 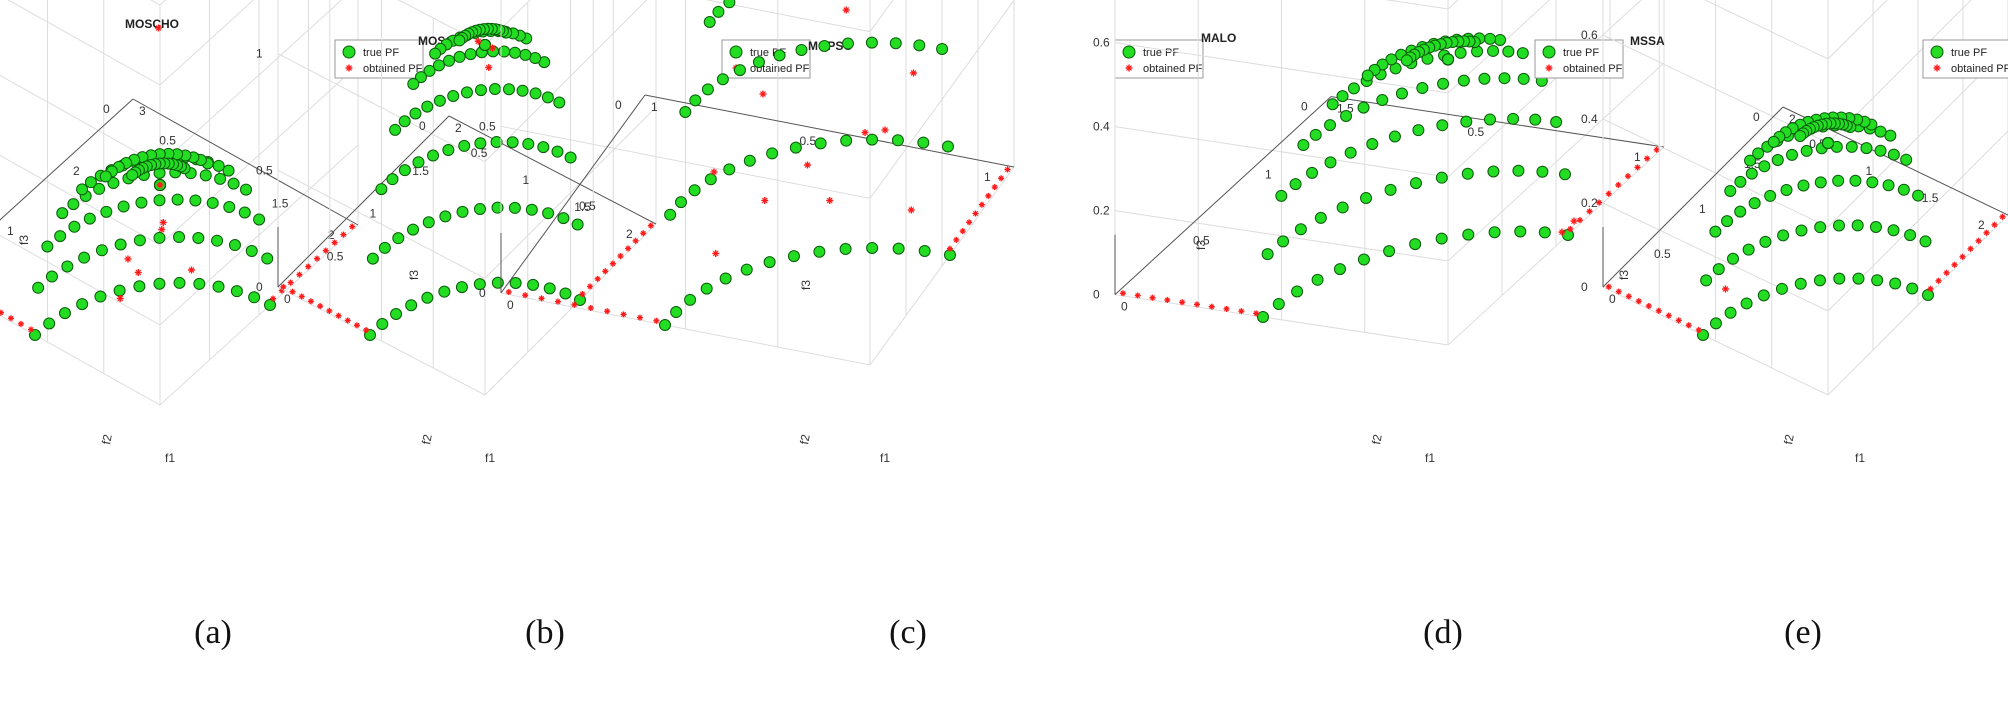 I want to click on x-tick-label: 0.5, so click(x=335, y=256).